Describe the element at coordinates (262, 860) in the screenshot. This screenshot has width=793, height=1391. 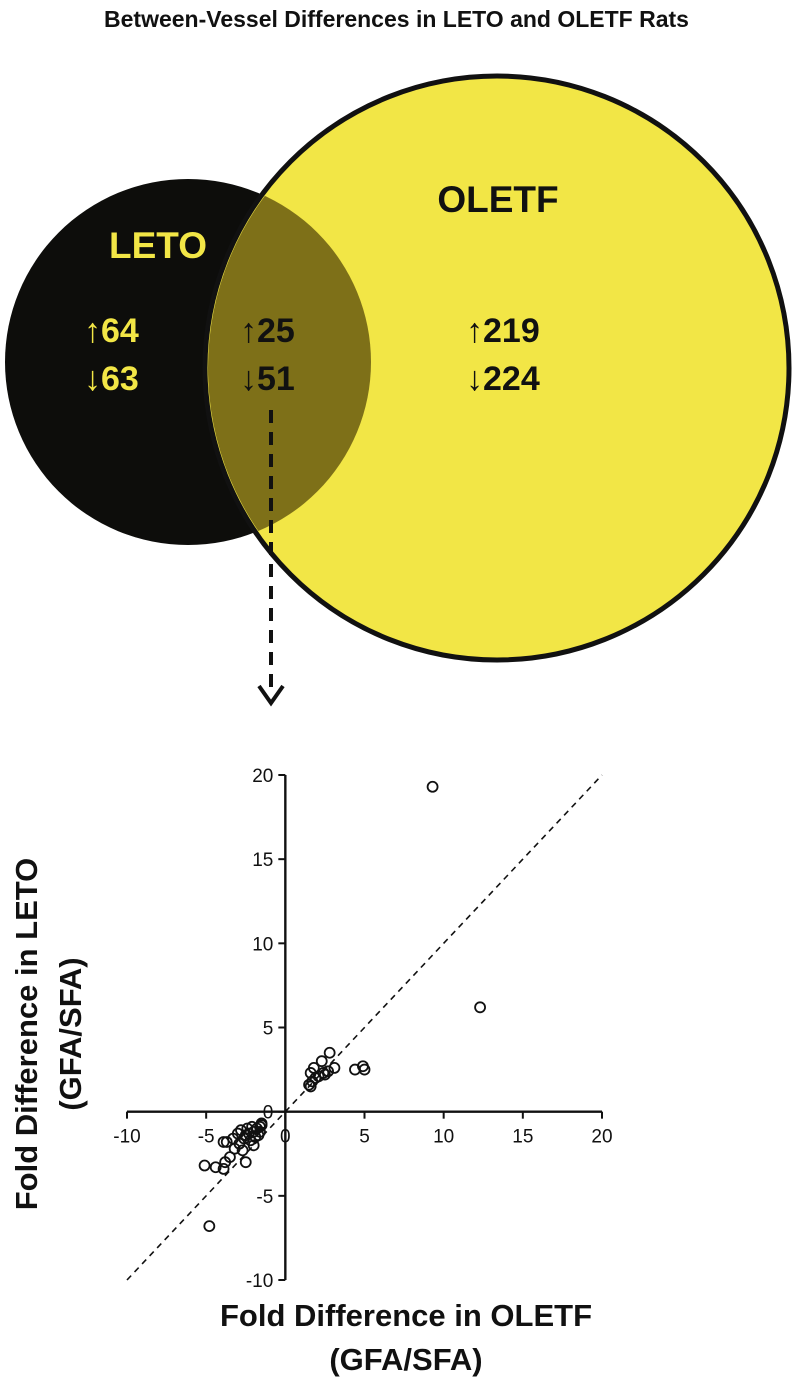
I see `y-tick-label: 15` at that location.